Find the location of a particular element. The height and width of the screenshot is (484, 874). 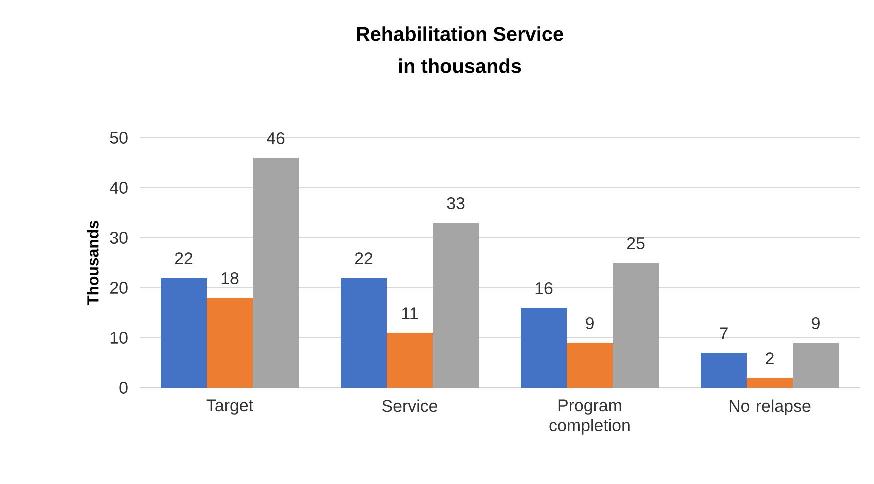

y-axis-title: Thousands is located at coordinates (93, 263).